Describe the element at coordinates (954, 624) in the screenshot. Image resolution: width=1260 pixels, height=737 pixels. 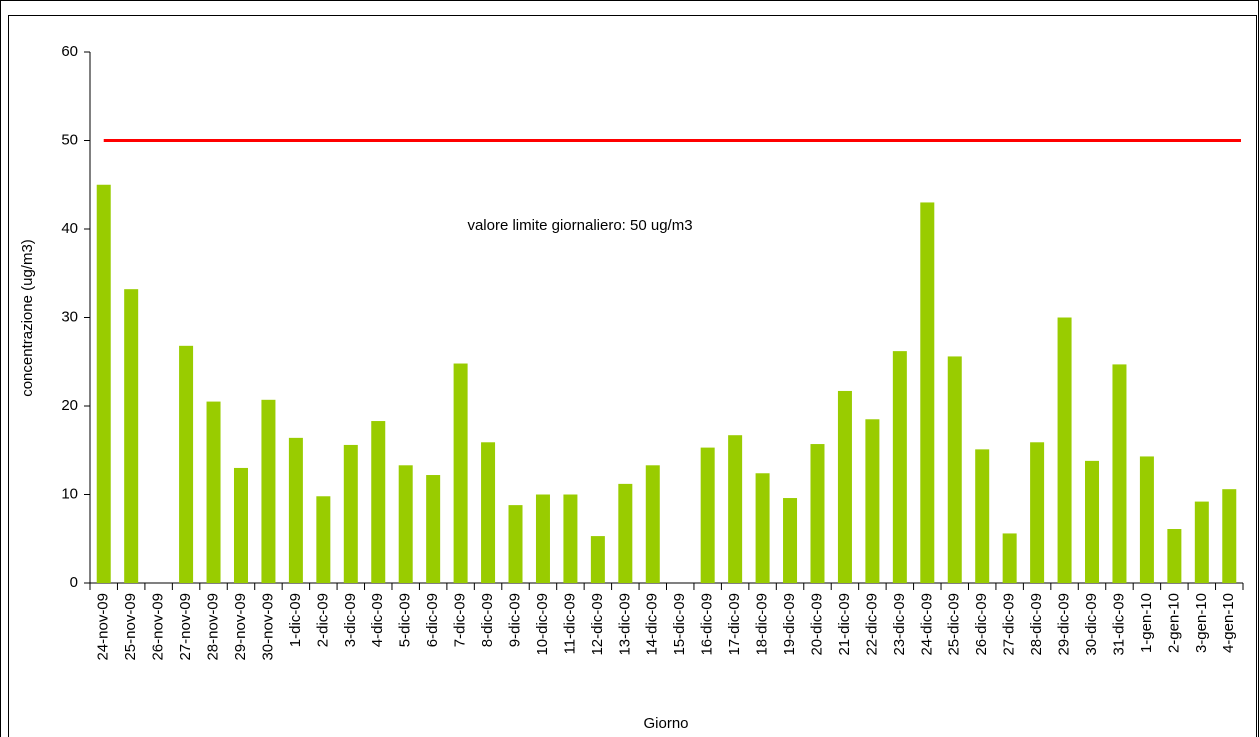
I see `x-tick-label: 25-dic-09` at that location.